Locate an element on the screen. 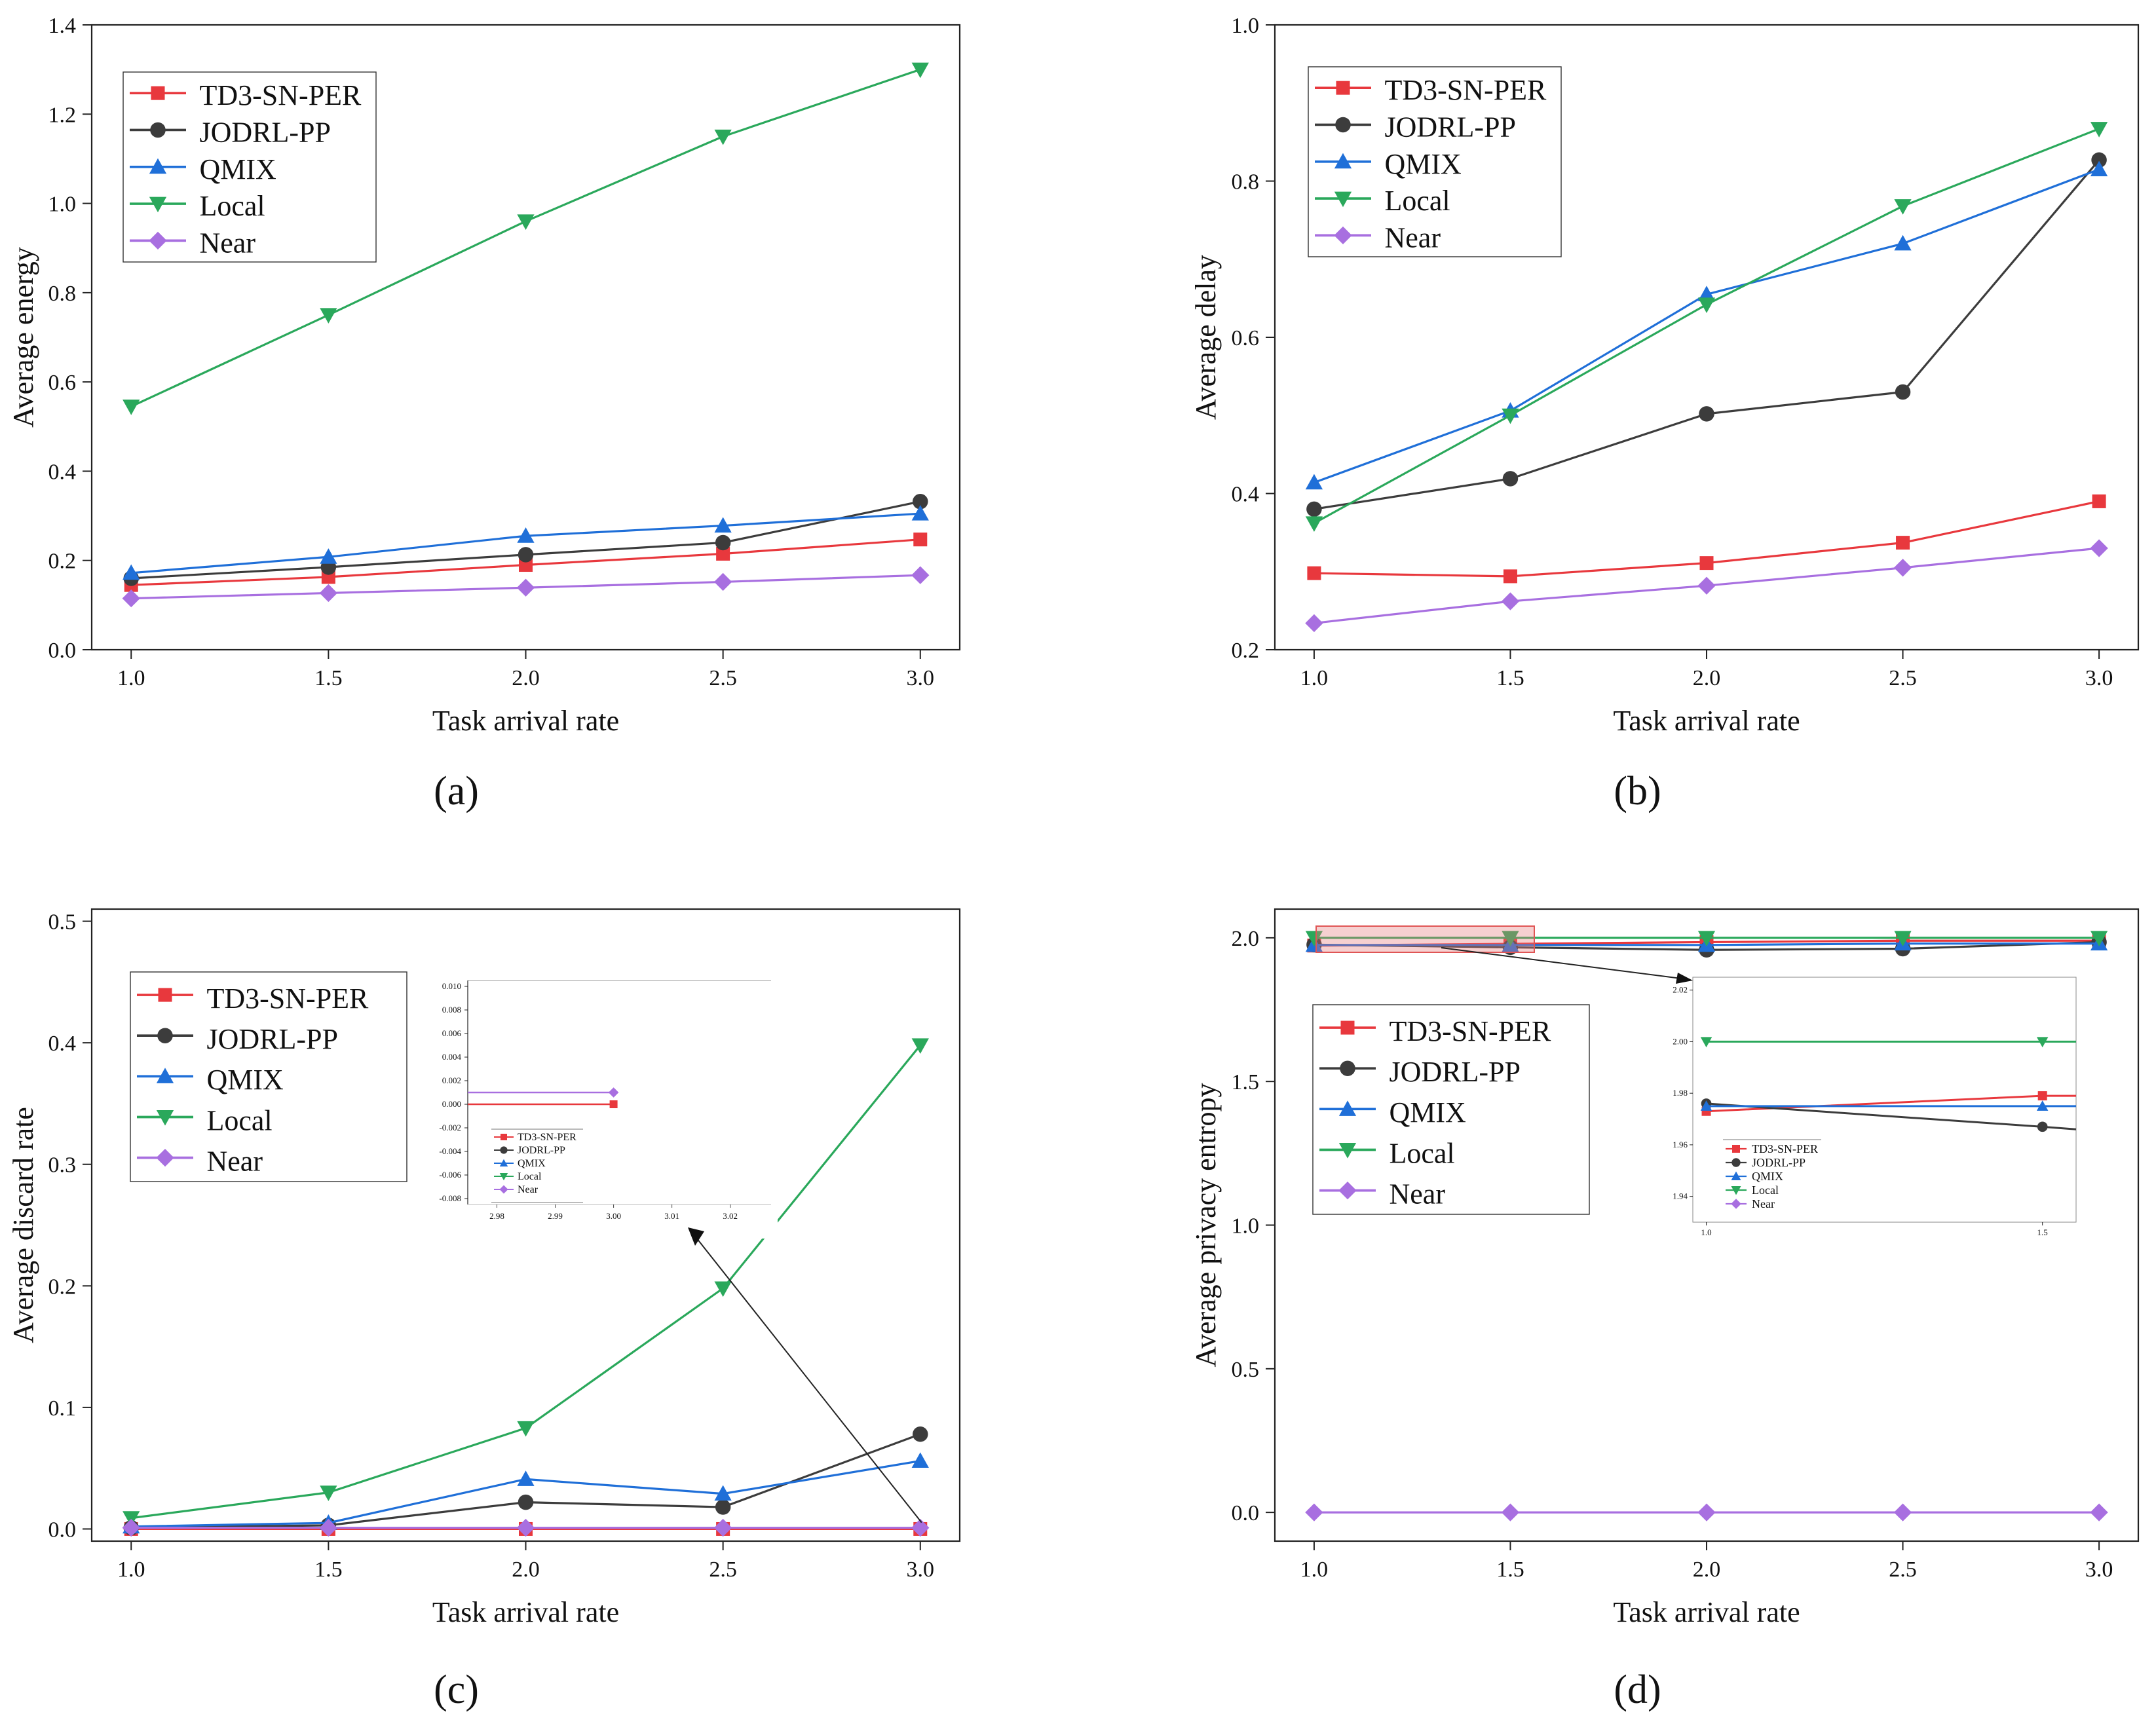  legend-item-qmix: QMIX is located at coordinates (1388, 164).